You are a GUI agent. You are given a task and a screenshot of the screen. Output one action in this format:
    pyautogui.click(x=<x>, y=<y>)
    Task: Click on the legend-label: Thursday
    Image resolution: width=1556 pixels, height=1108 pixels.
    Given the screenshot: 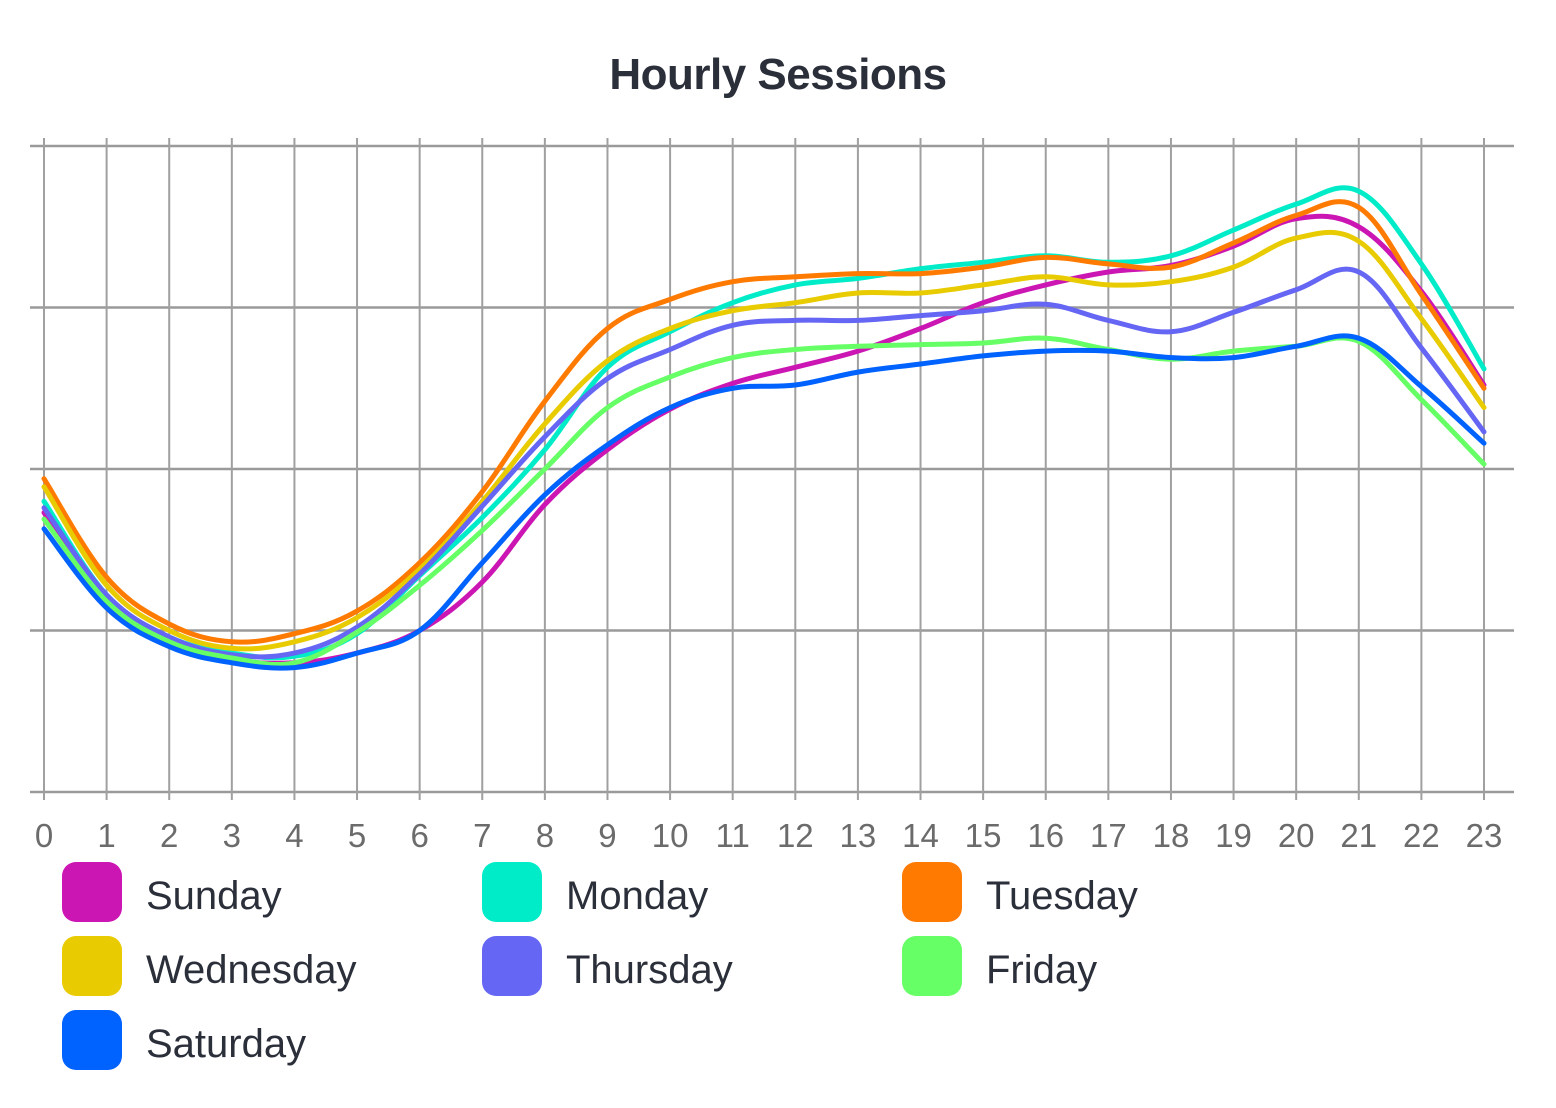 What is the action you would take?
    pyautogui.click(x=649, y=970)
    